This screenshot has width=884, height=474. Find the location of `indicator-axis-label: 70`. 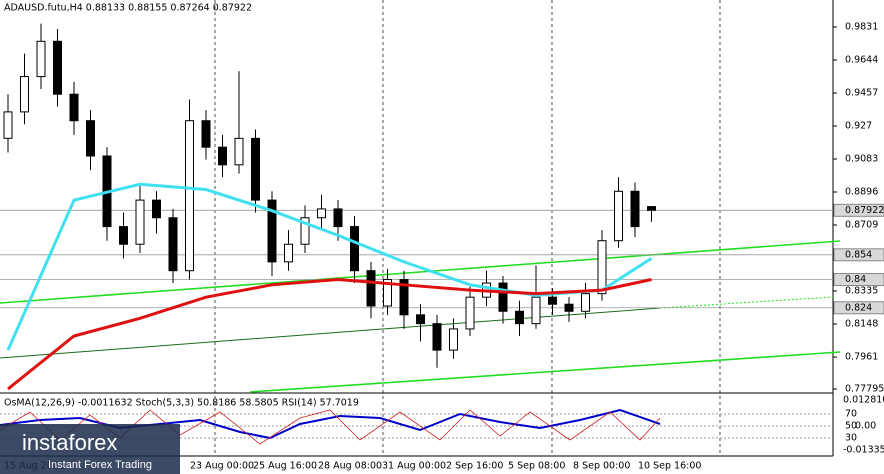

indicator-axis-label: 70 is located at coordinates (851, 414).